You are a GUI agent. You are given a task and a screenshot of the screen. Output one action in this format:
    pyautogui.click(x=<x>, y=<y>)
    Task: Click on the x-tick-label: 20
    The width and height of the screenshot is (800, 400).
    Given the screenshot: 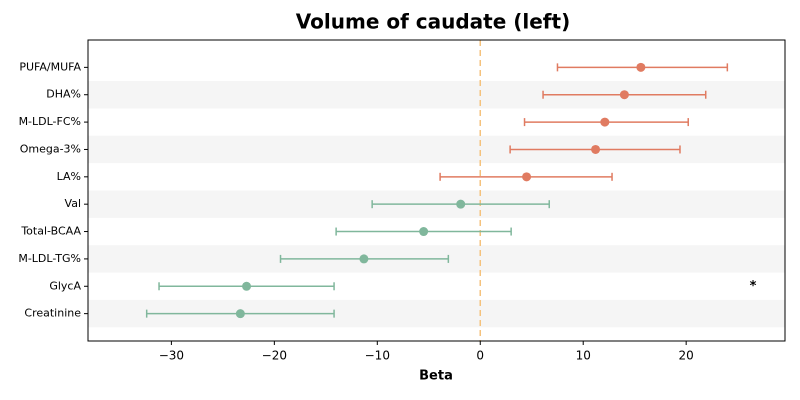 What is the action you would take?
    pyautogui.click(x=686, y=356)
    